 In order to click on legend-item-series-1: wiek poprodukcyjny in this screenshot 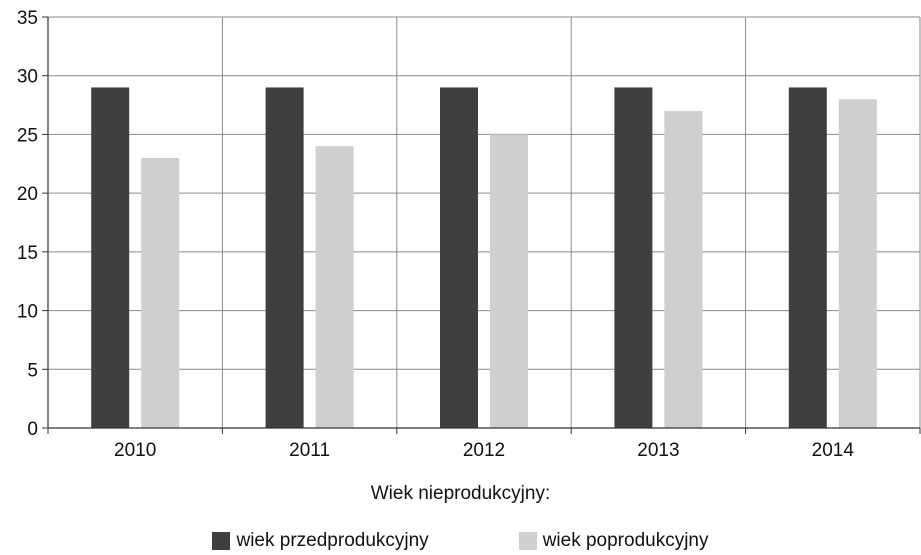, I will do `click(614, 541)`.